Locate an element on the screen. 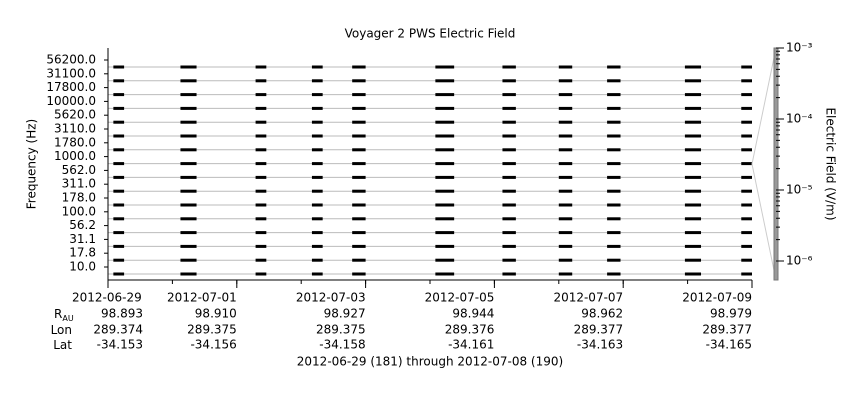  ephemeris-label: RAU is located at coordinates (64, 315).